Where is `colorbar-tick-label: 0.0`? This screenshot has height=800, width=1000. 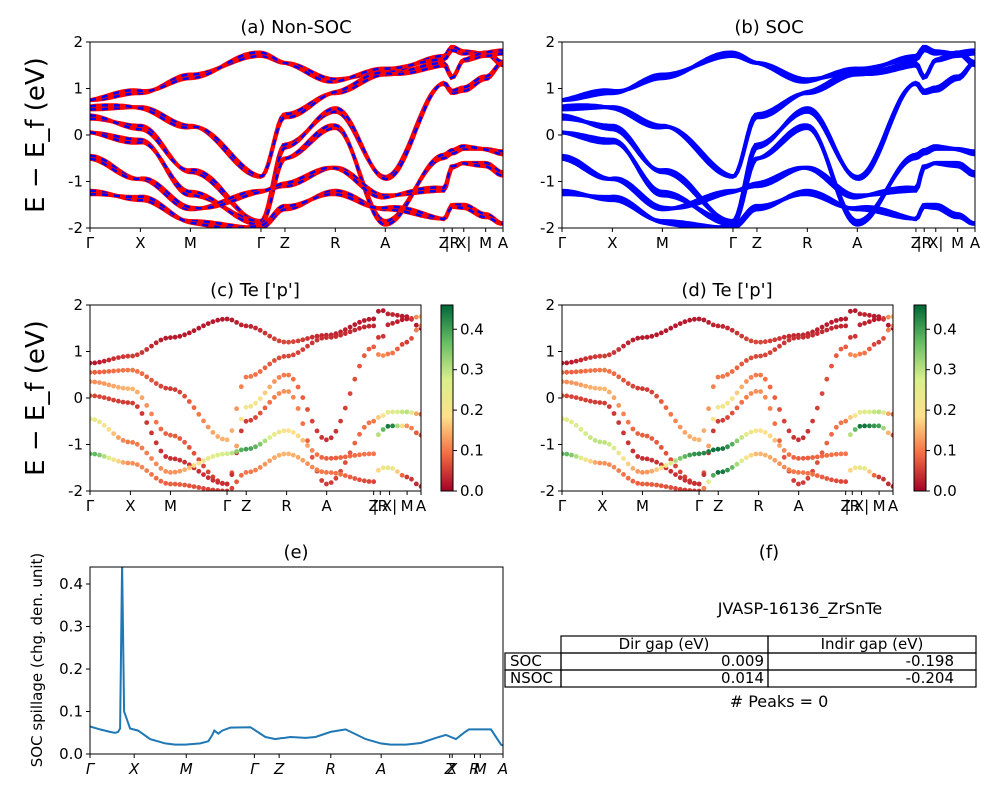
colorbar-tick-label: 0.0 is located at coordinates (945, 491).